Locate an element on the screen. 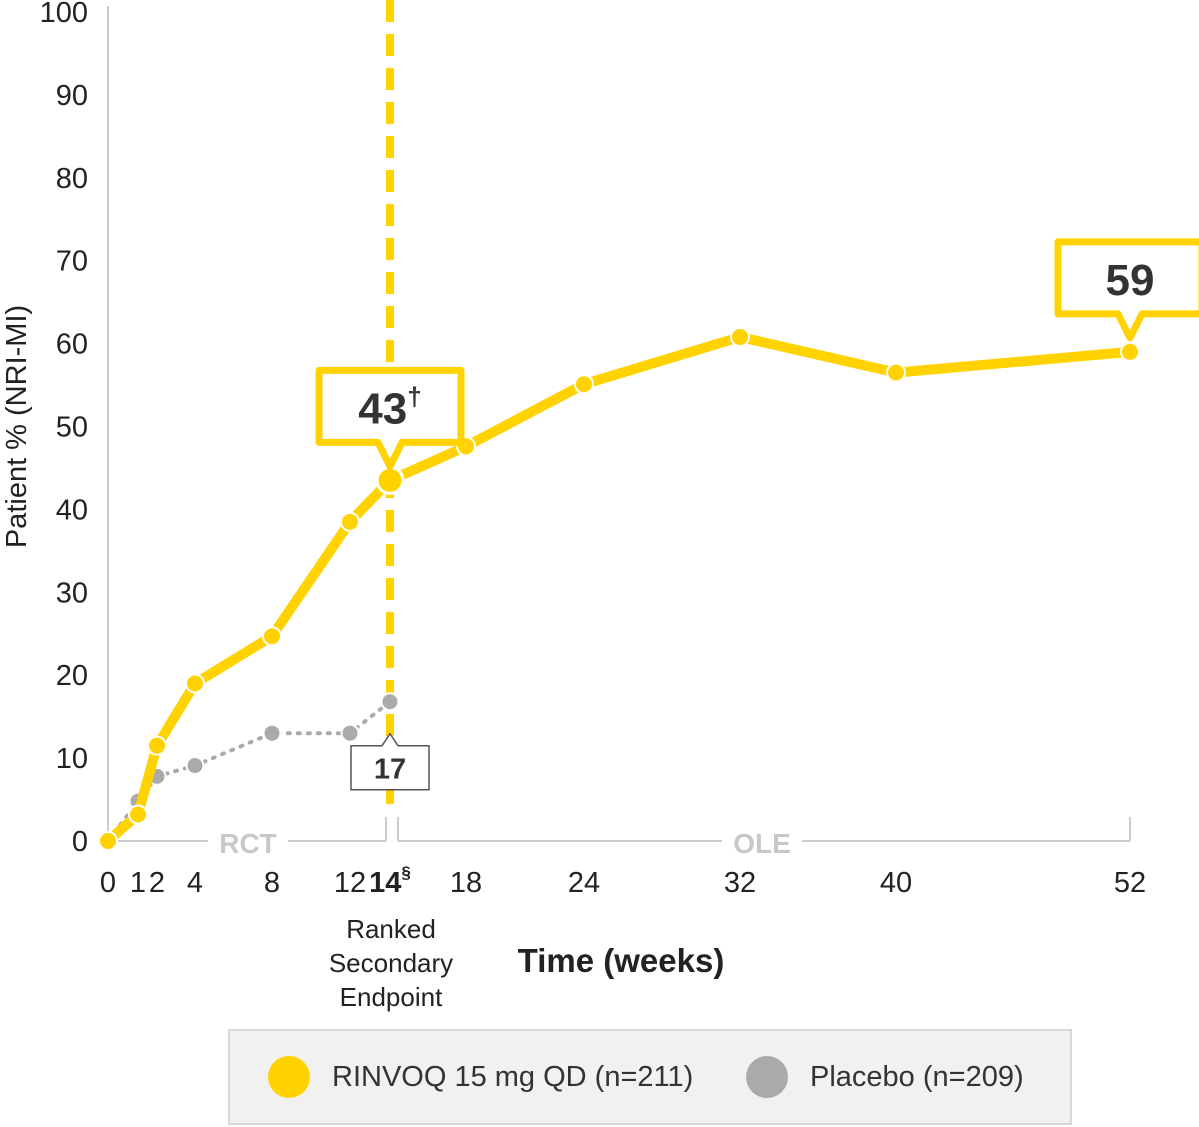 This screenshot has height=1127, width=1199. y-tick-label: 100 is located at coordinates (64, 14).